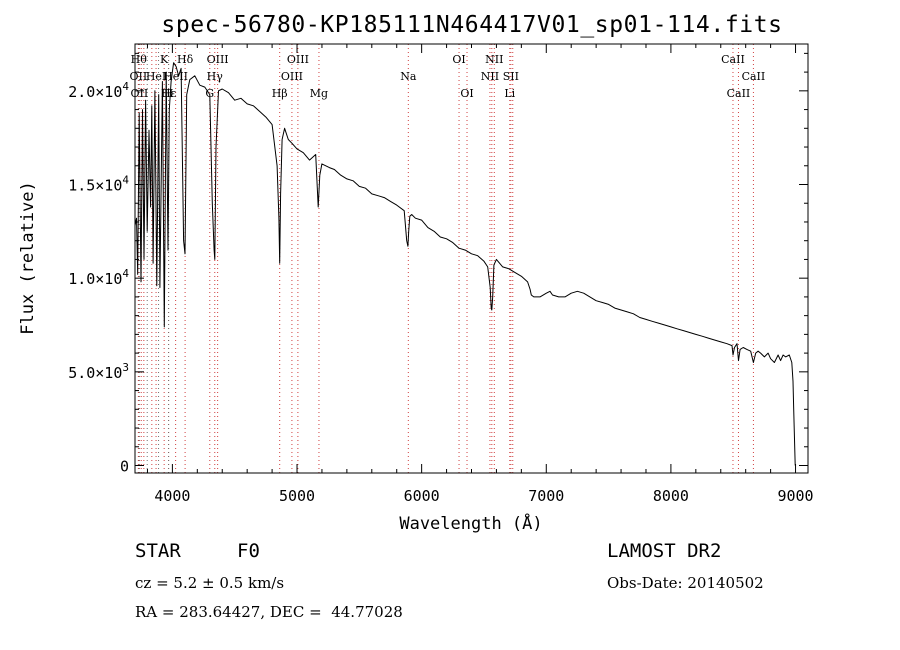 Image resolution: width=900 pixels, height=650 pixels. Describe the element at coordinates (511, 76) in the screenshot. I see `line-marker-label: SII` at that location.